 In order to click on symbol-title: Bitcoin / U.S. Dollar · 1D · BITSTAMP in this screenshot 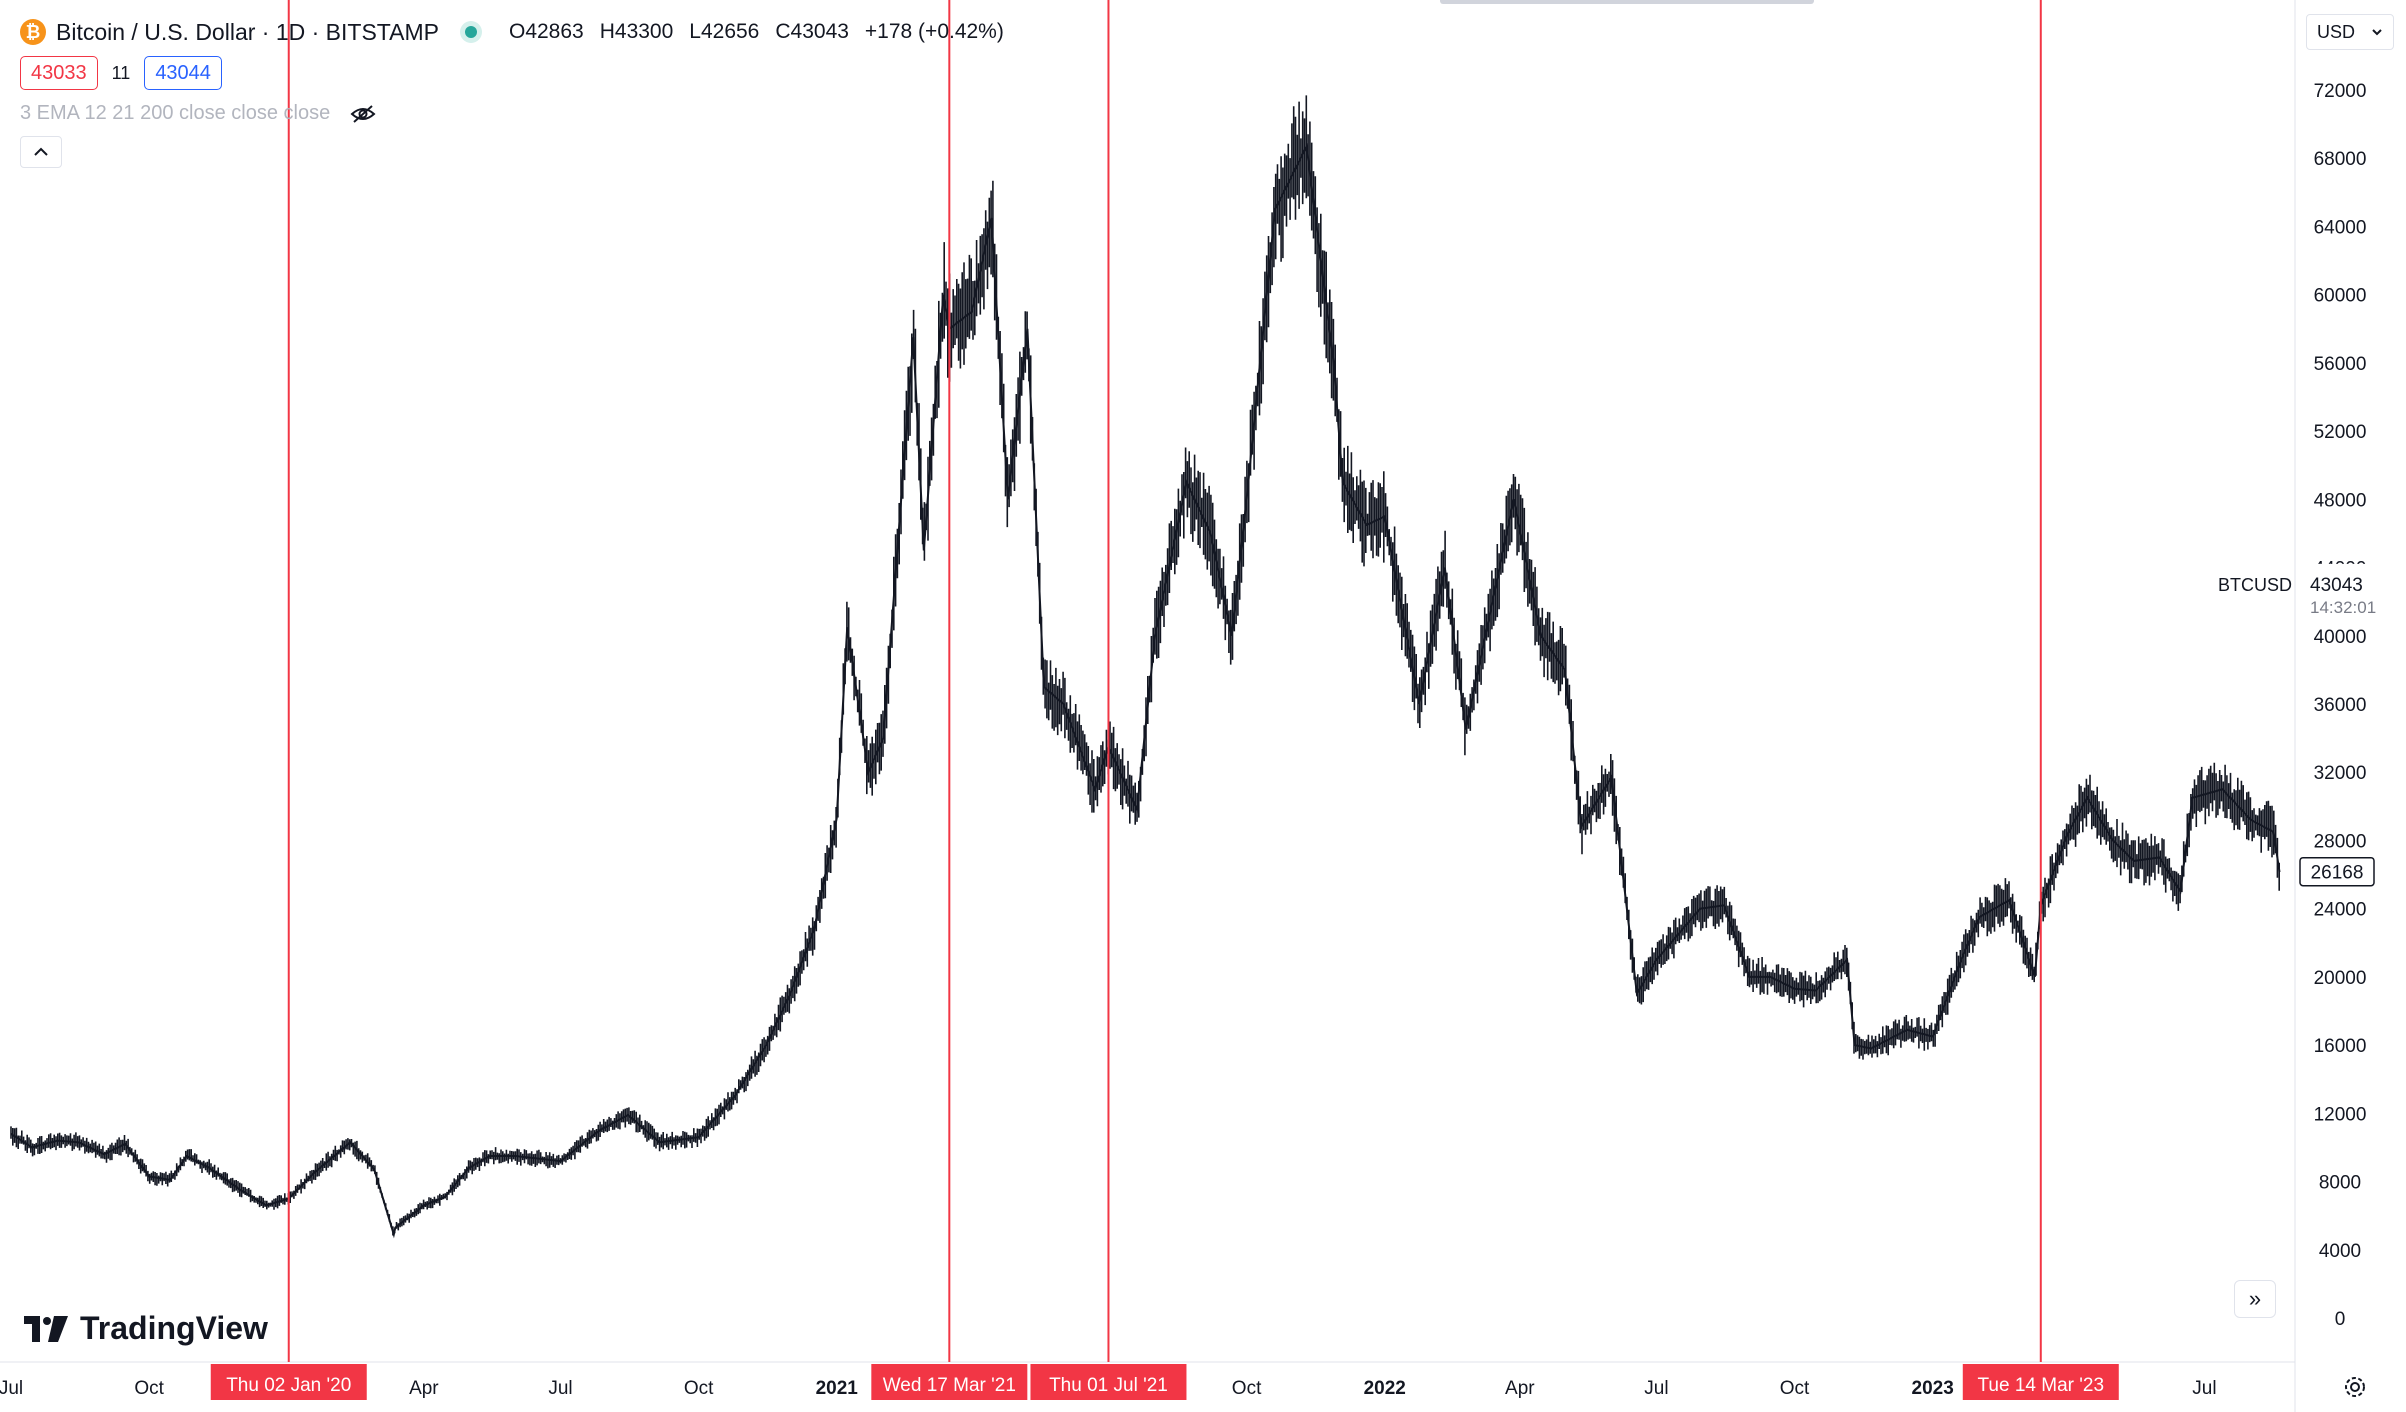, I will do `click(247, 31)`.